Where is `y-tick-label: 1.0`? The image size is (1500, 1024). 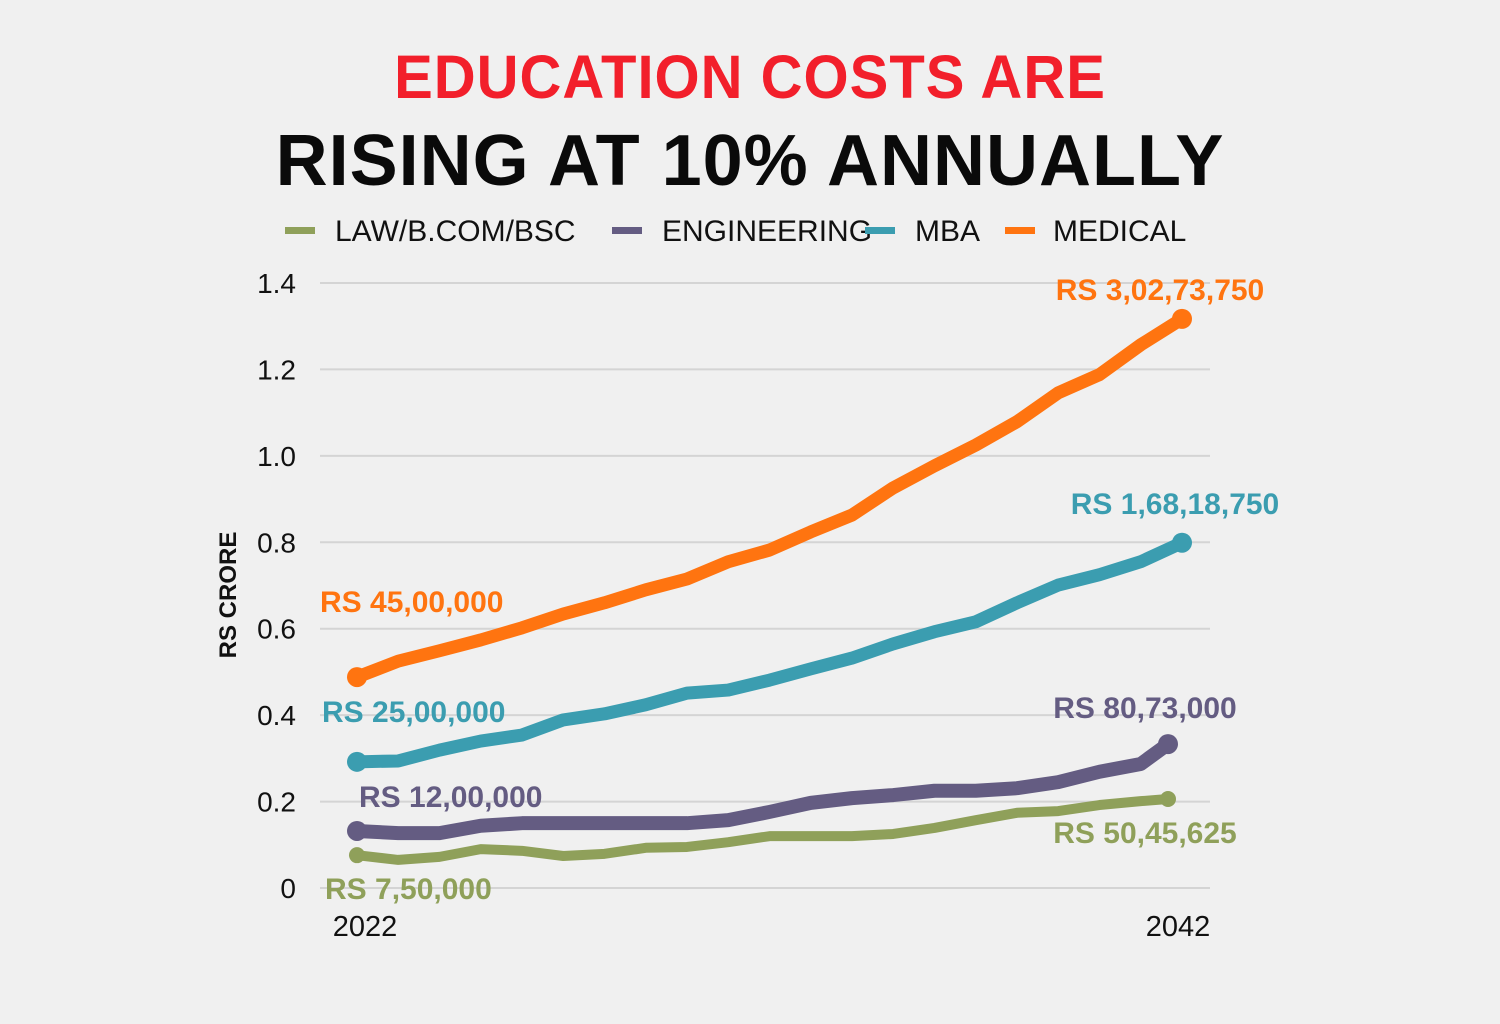 y-tick-label: 1.0 is located at coordinates (276, 456).